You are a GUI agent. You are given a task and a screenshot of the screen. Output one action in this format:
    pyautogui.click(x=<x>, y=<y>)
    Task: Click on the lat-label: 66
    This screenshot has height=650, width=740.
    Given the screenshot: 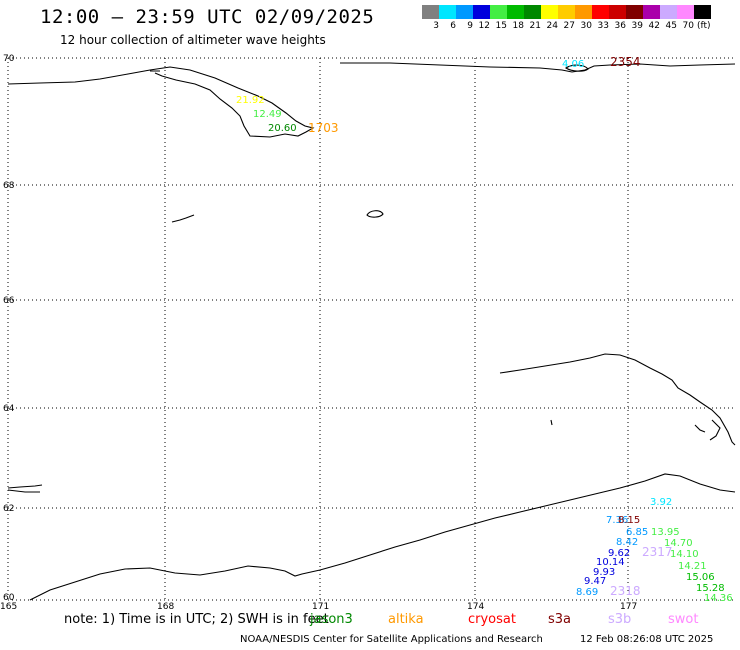 What is the action you would take?
    pyautogui.click(x=9, y=301)
    